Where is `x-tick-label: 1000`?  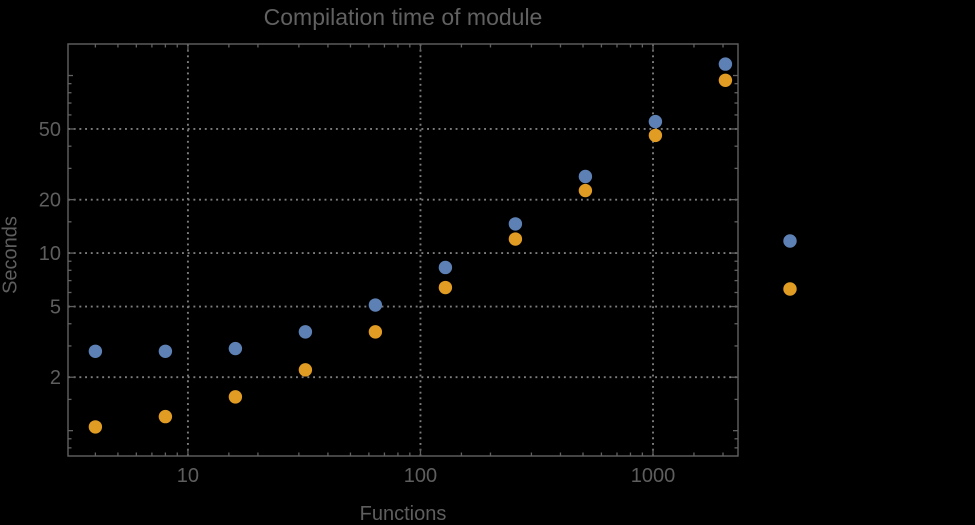
x-tick-label: 1000 is located at coordinates (653, 476).